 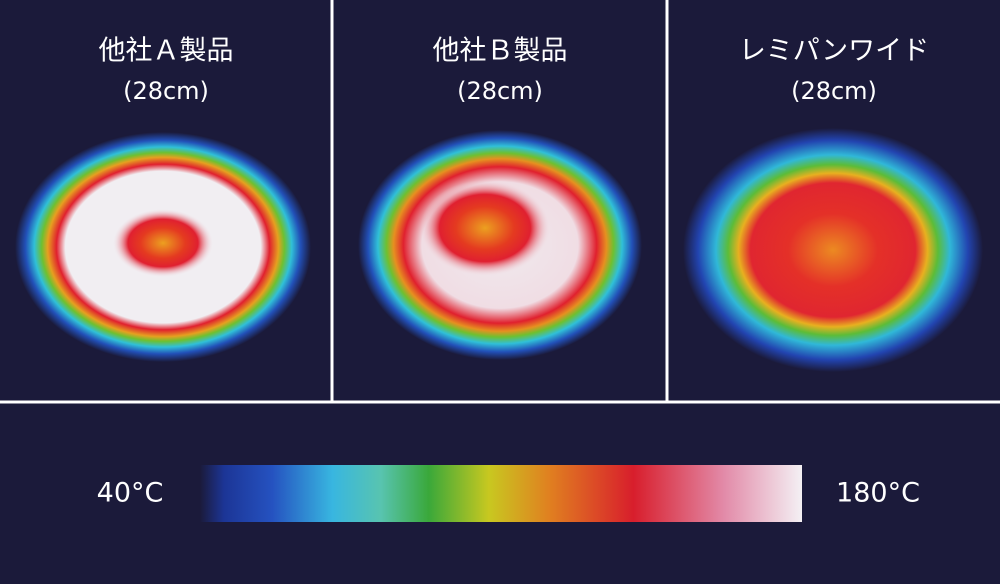 I want to click on color-scale, so click(x=501, y=493).